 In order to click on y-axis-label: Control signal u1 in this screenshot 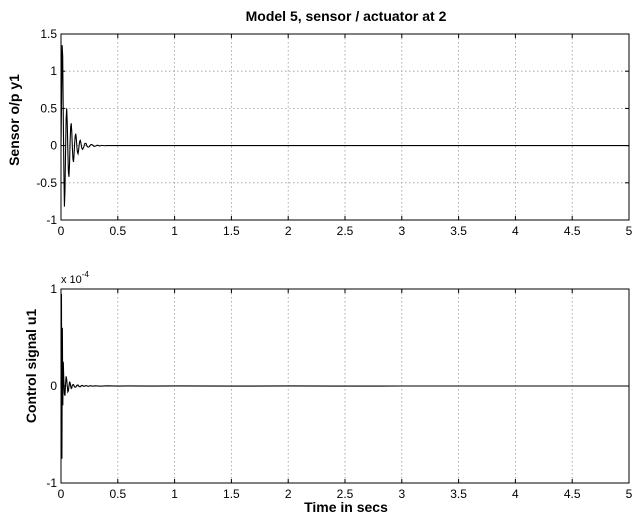, I will do `click(31, 366)`.